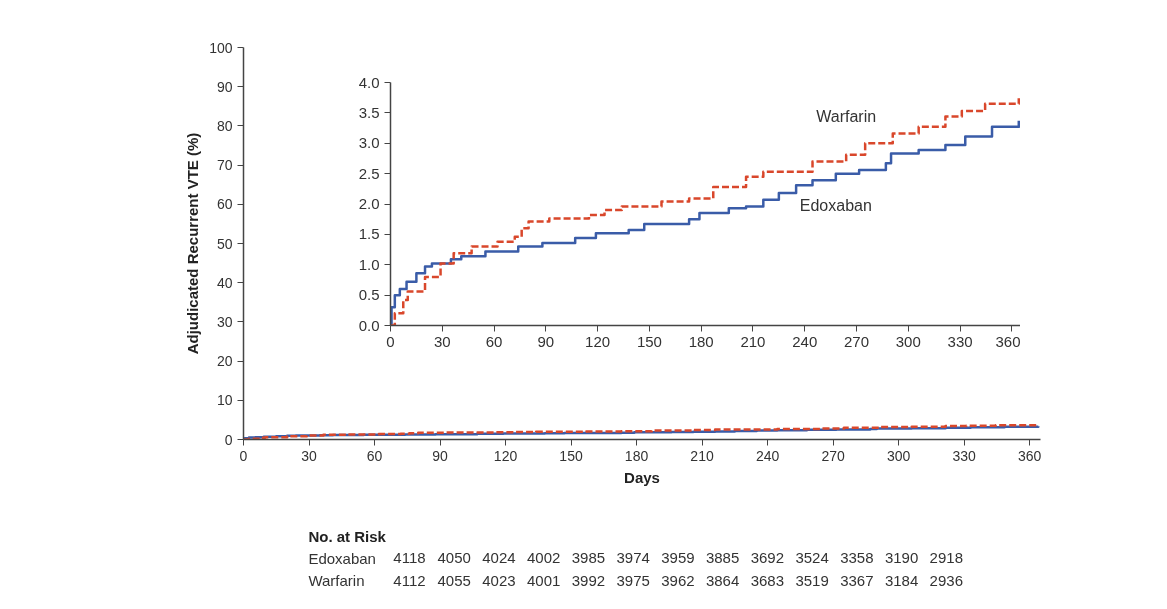  I want to click on y-tick-label: 1.5, so click(369, 234).